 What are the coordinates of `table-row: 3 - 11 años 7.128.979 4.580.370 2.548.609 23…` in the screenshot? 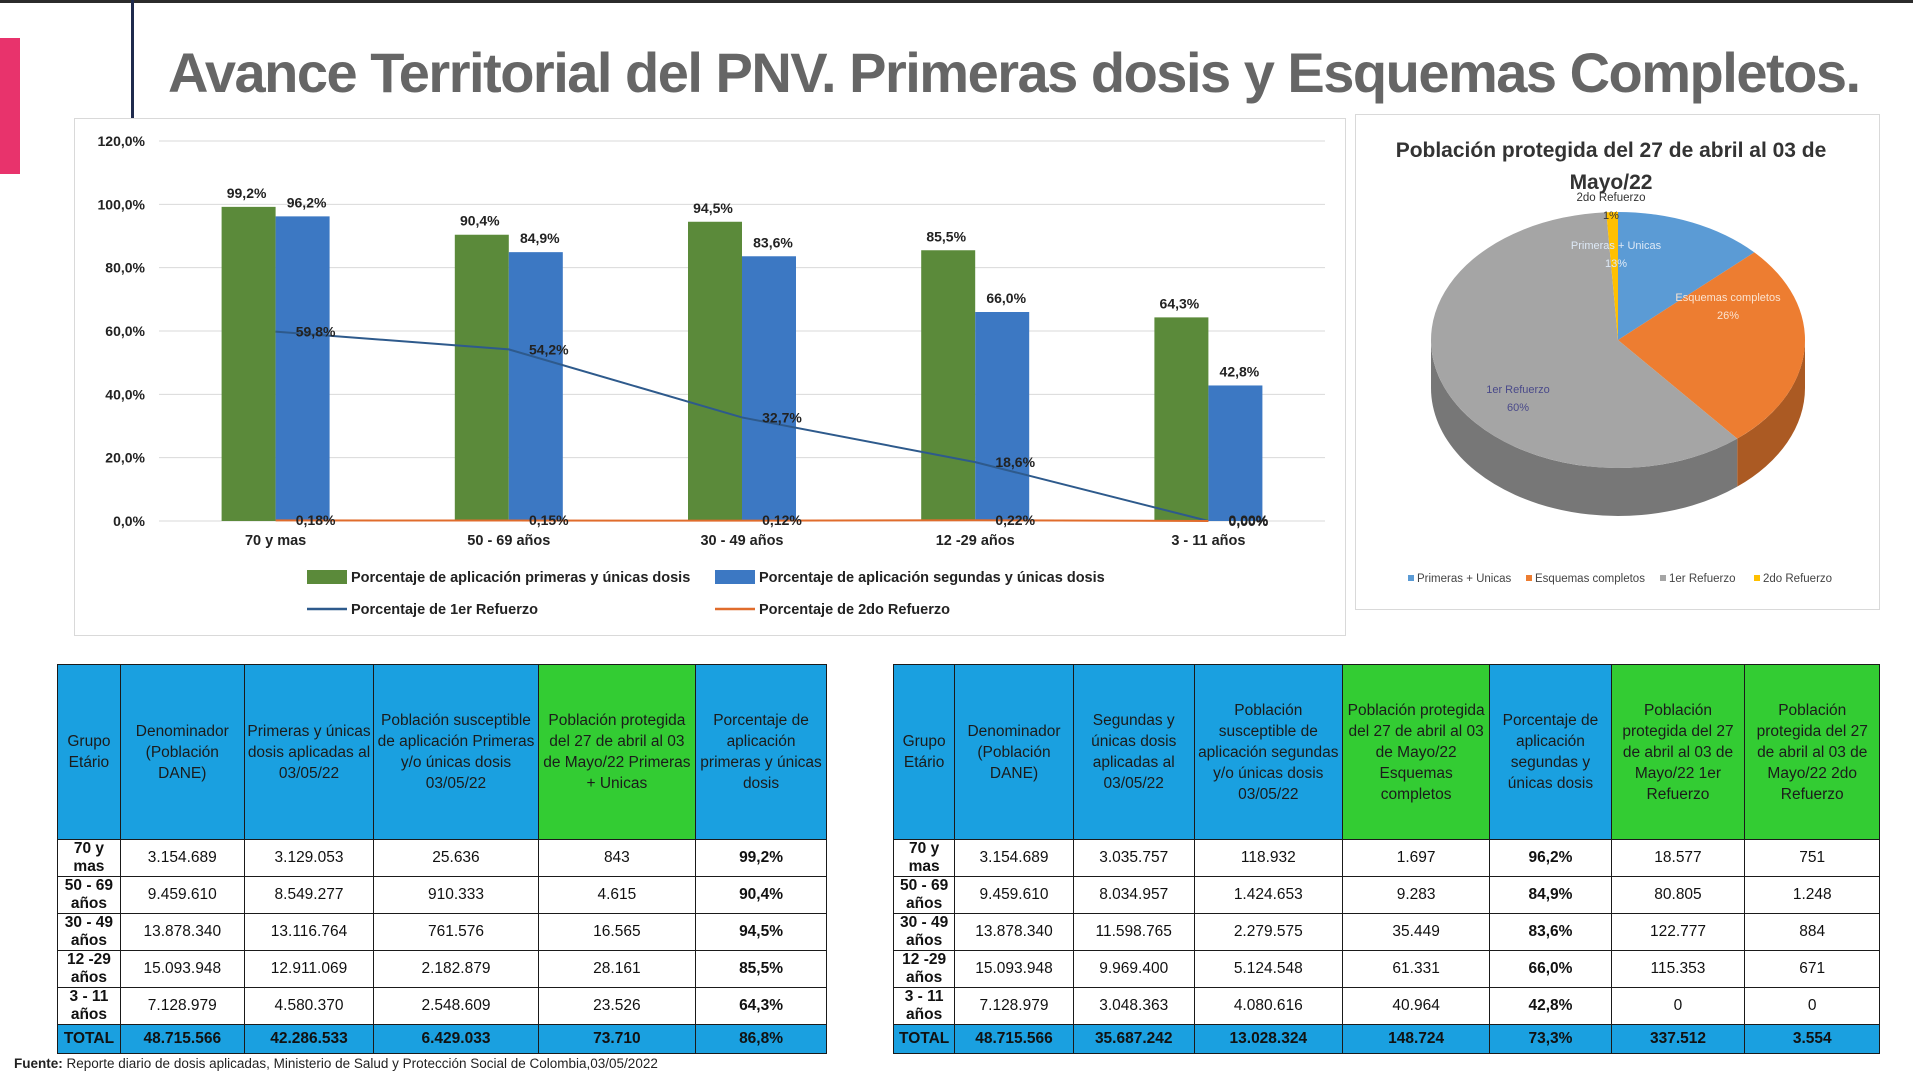 It's located at (442, 1006).